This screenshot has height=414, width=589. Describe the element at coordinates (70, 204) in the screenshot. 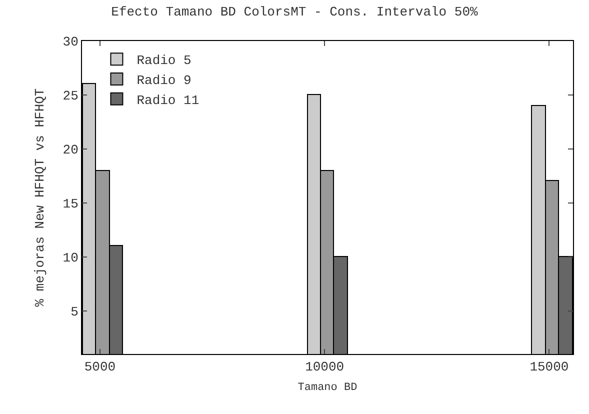

I see `y-tick-label: 15` at that location.